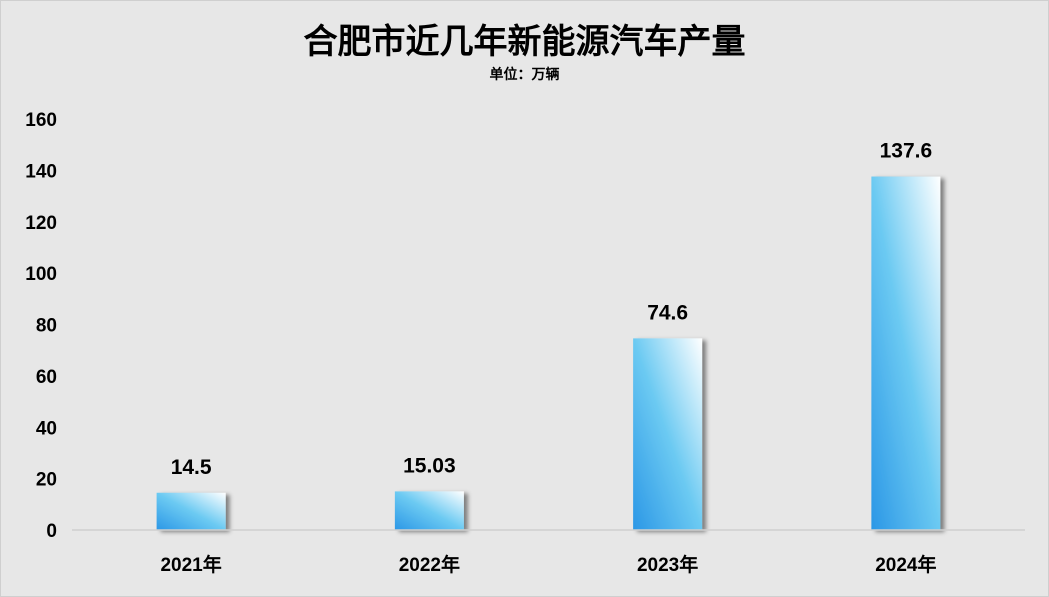  What do you see at coordinates (906, 353) in the screenshot?
I see `bar-2024年` at bounding box center [906, 353].